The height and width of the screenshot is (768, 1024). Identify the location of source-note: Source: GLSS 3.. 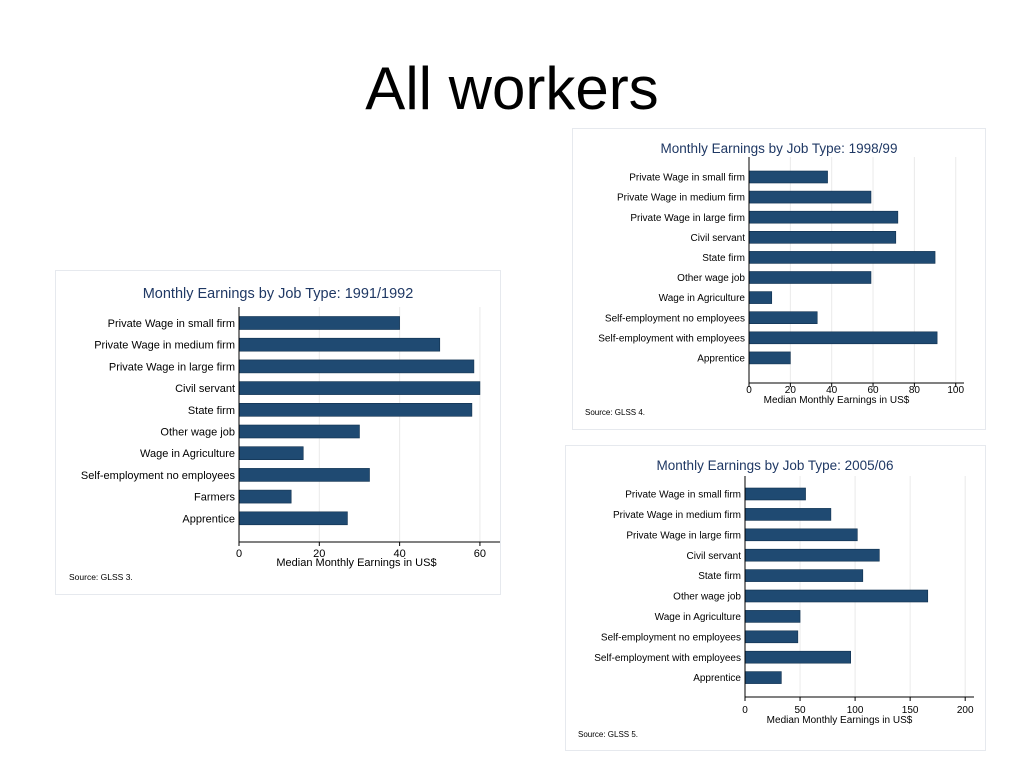
(101, 577).